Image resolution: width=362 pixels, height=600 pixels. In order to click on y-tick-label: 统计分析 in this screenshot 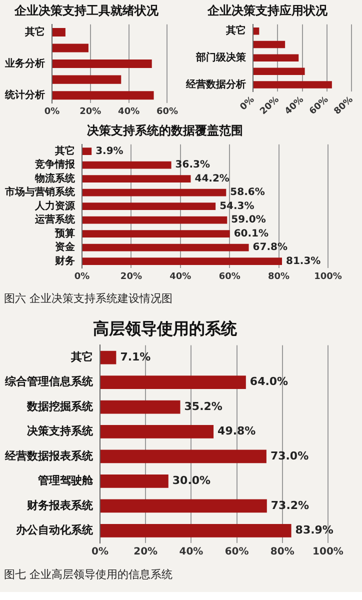, I will do `click(24, 94)`.